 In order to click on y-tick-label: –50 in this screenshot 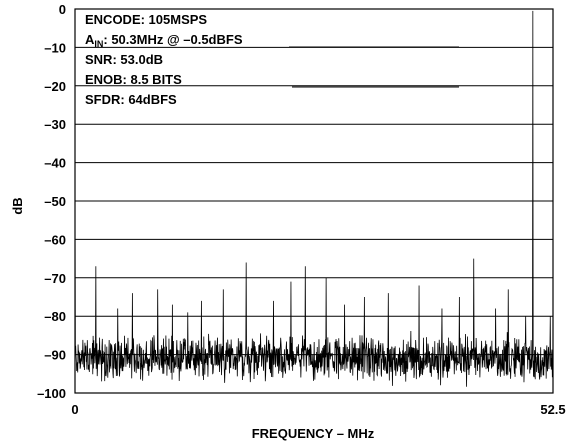, I will do `click(55, 201)`.